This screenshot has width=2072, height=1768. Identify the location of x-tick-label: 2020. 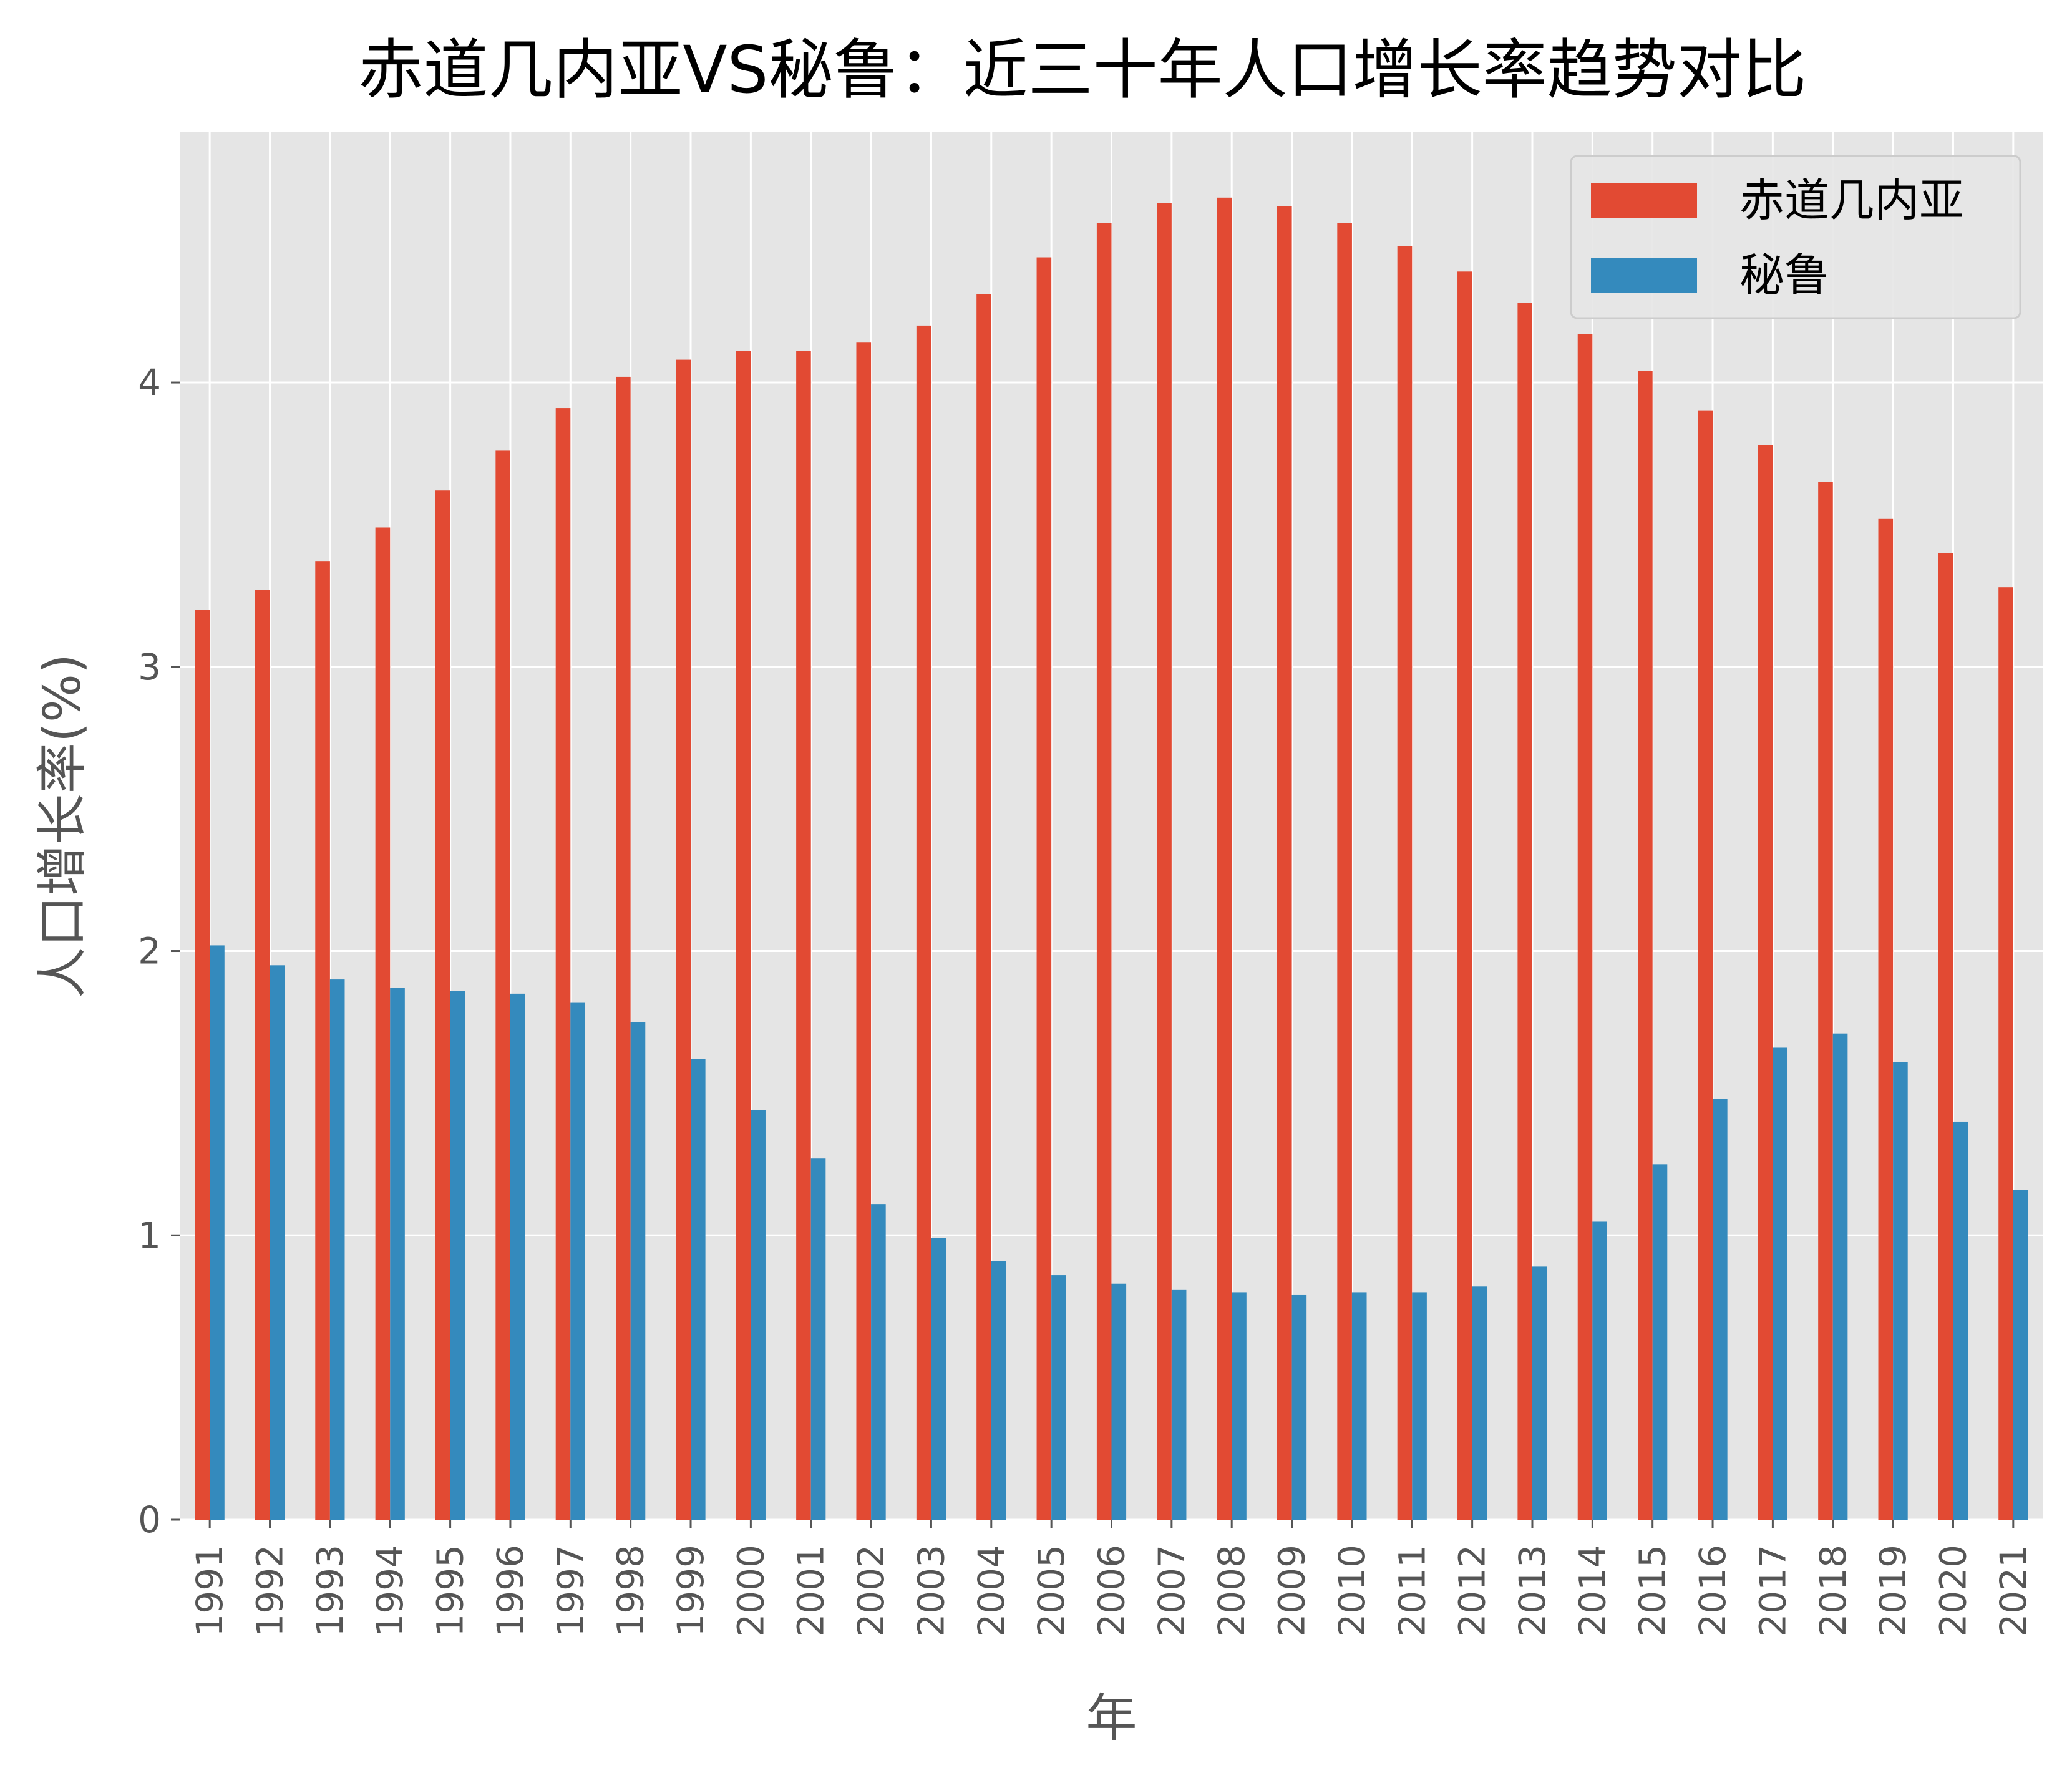
(1953, 1591).